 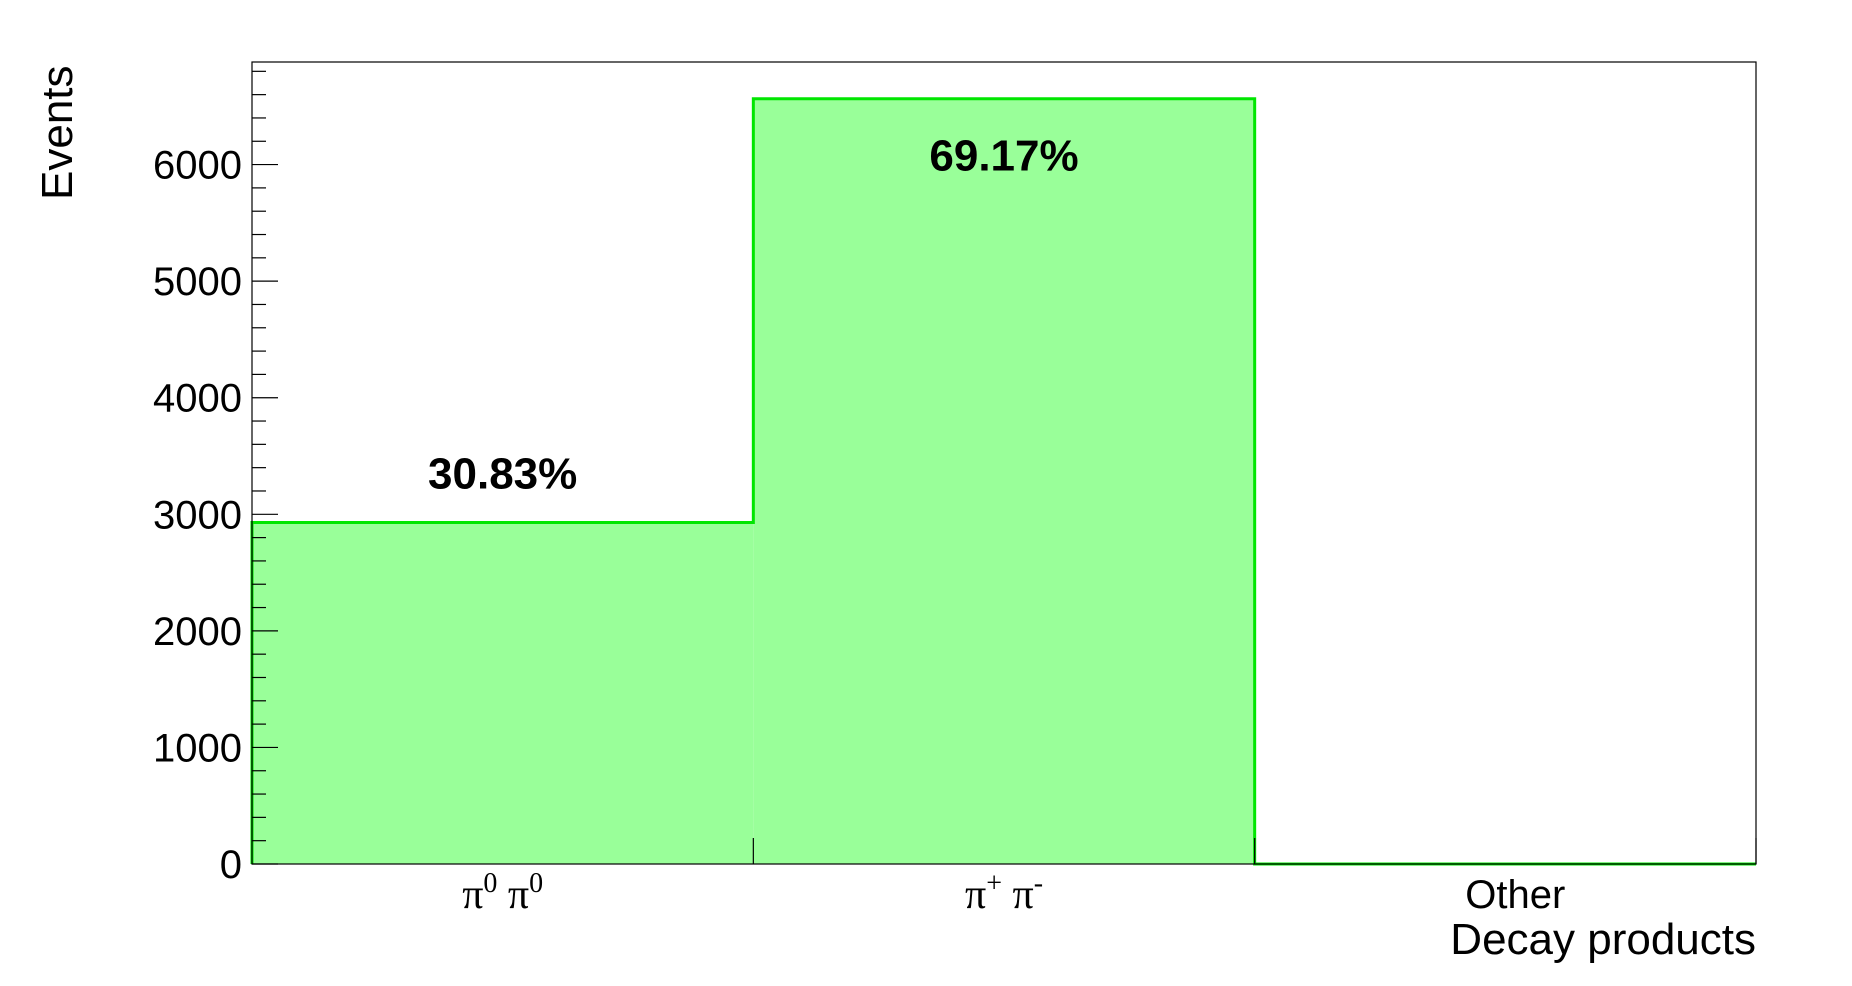 What do you see at coordinates (231, 865) in the screenshot?
I see `y-tick-label: 0` at bounding box center [231, 865].